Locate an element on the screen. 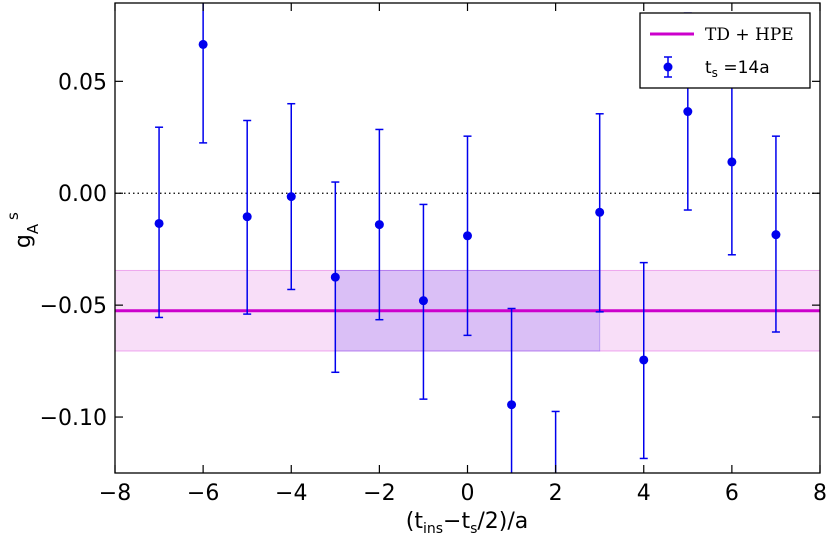 The width and height of the screenshot is (830, 533). x-tick-label: 2 is located at coordinates (556, 493).